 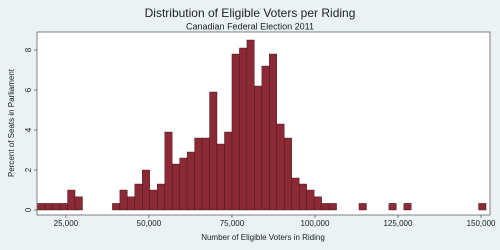 What do you see at coordinates (398, 223) in the screenshot?
I see `x-tick-label: 125,000` at bounding box center [398, 223].